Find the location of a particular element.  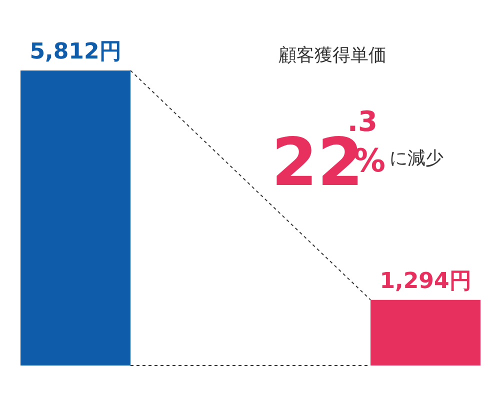

data-label: 5,812円 is located at coordinates (76, 52).